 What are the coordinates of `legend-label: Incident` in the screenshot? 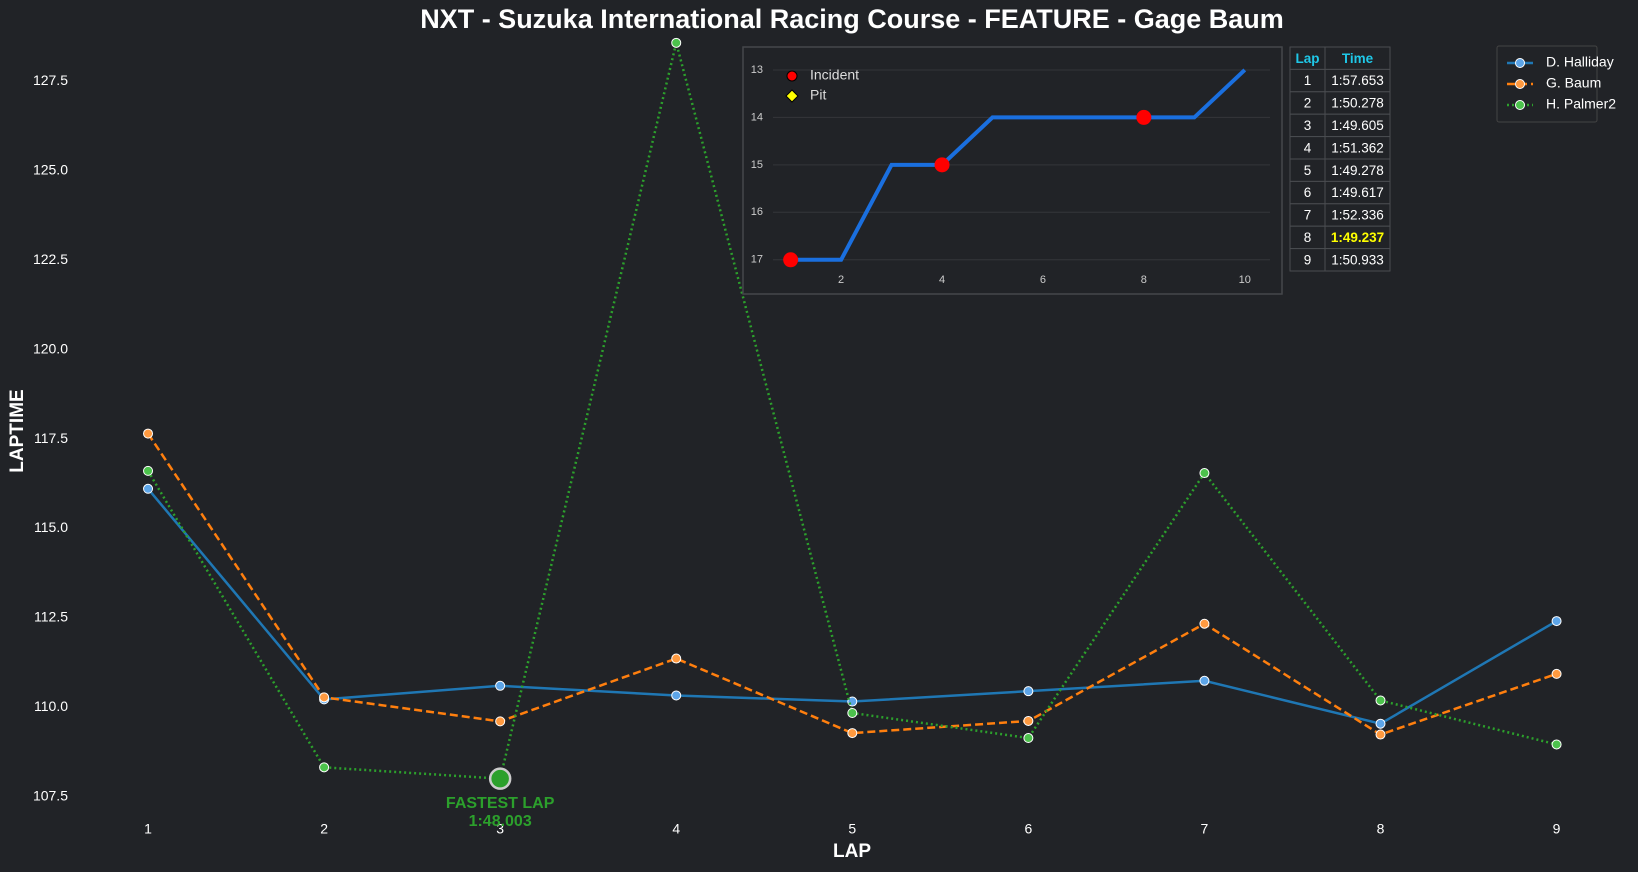 It's located at (834, 75).